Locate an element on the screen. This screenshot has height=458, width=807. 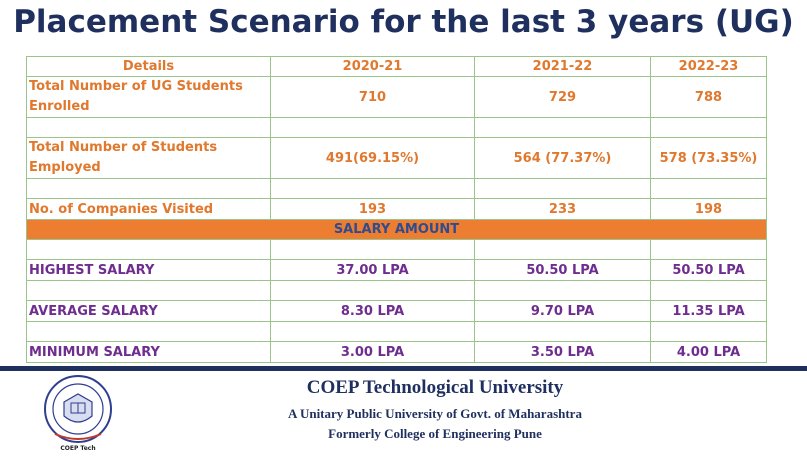
salary-band-row: SALARY AMOUNT is located at coordinates (396, 229).